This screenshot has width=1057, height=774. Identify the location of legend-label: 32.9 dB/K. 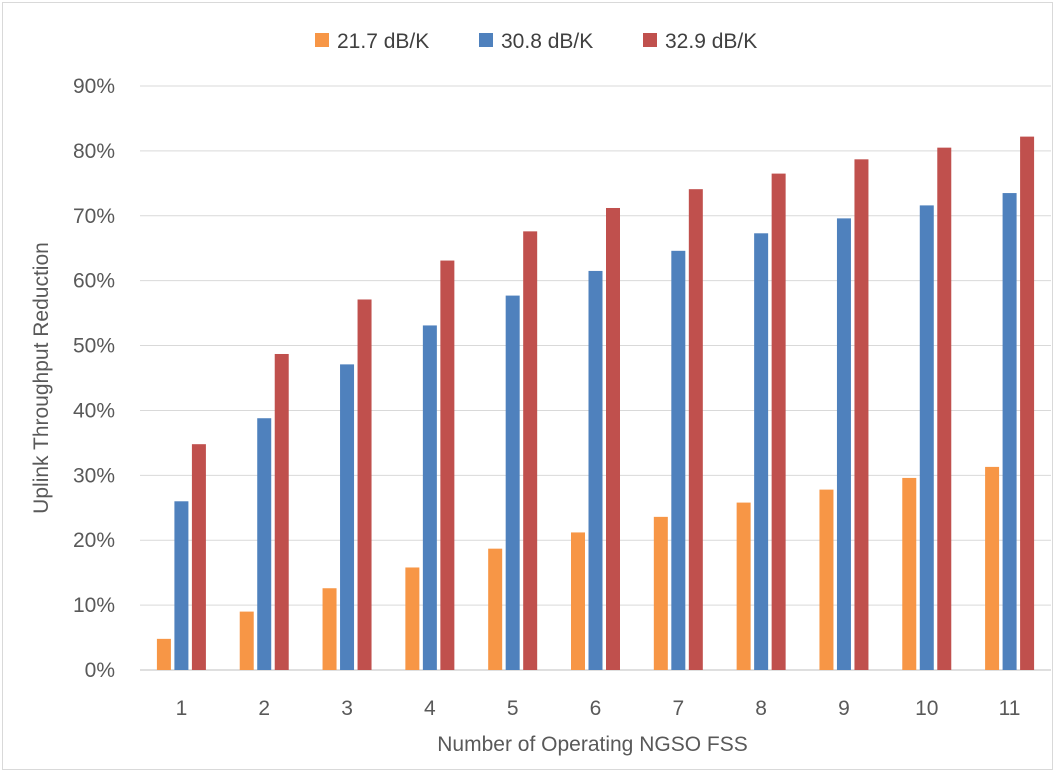
(711, 41).